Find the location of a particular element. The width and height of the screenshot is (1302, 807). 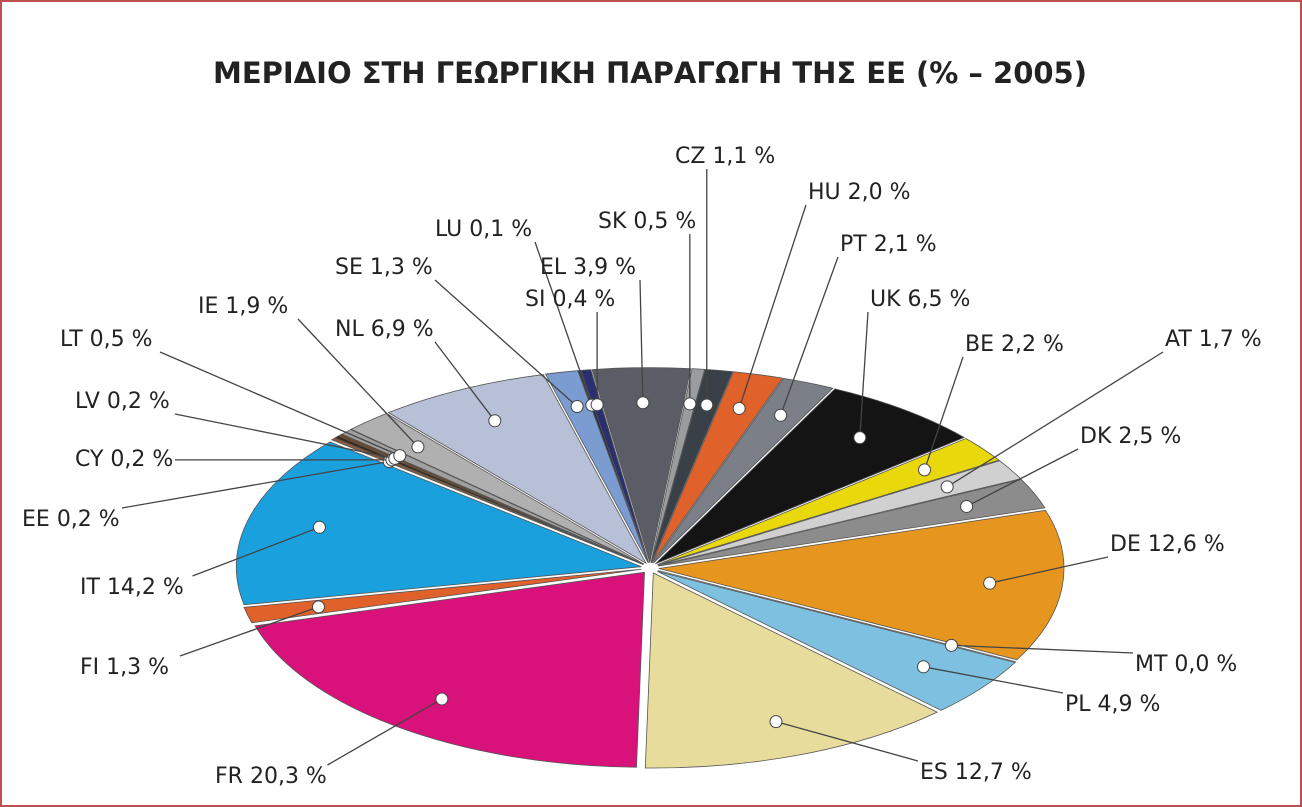

value-label: 2,5 % is located at coordinates (1149, 436).